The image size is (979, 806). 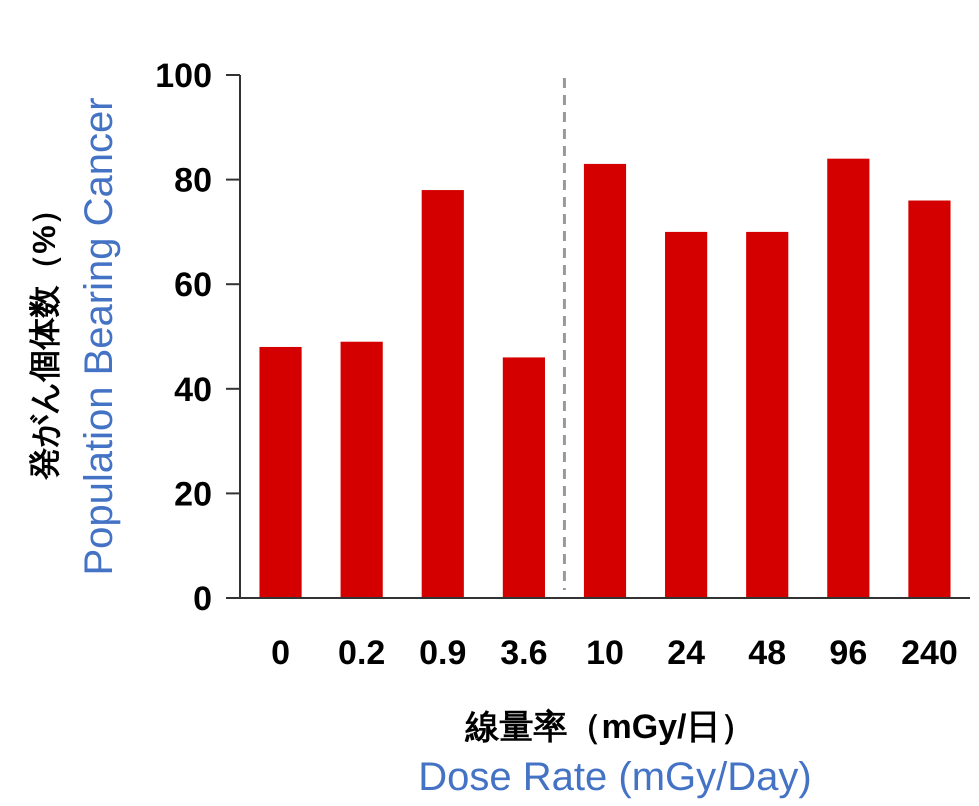 What do you see at coordinates (767, 653) in the screenshot?
I see `x-tick-label: 48` at bounding box center [767, 653].